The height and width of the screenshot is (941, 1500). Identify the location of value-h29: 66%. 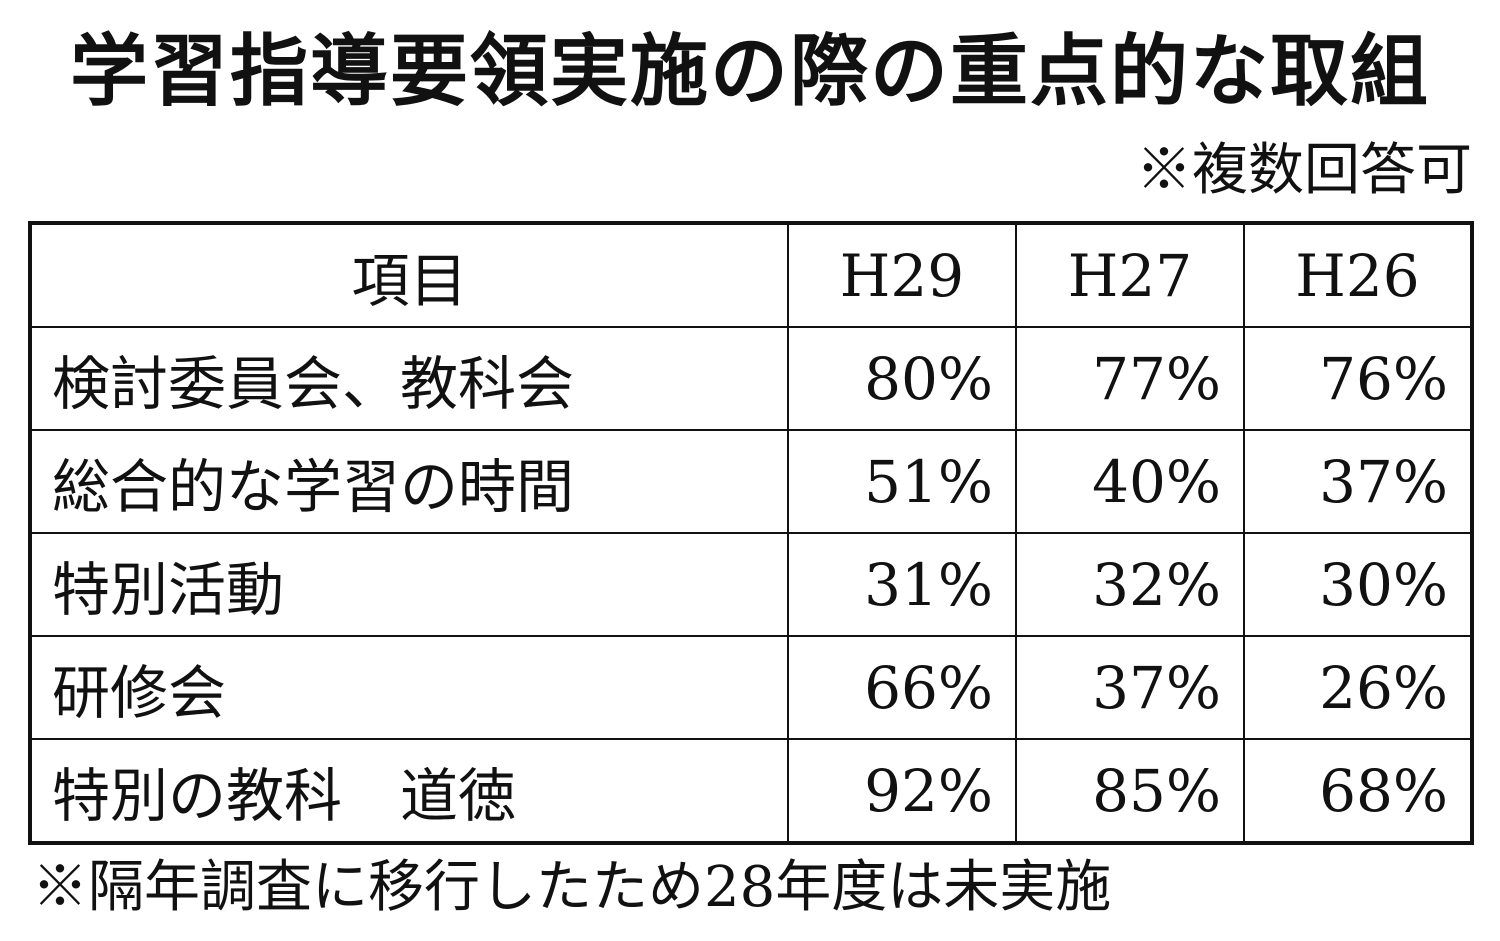
(902, 687).